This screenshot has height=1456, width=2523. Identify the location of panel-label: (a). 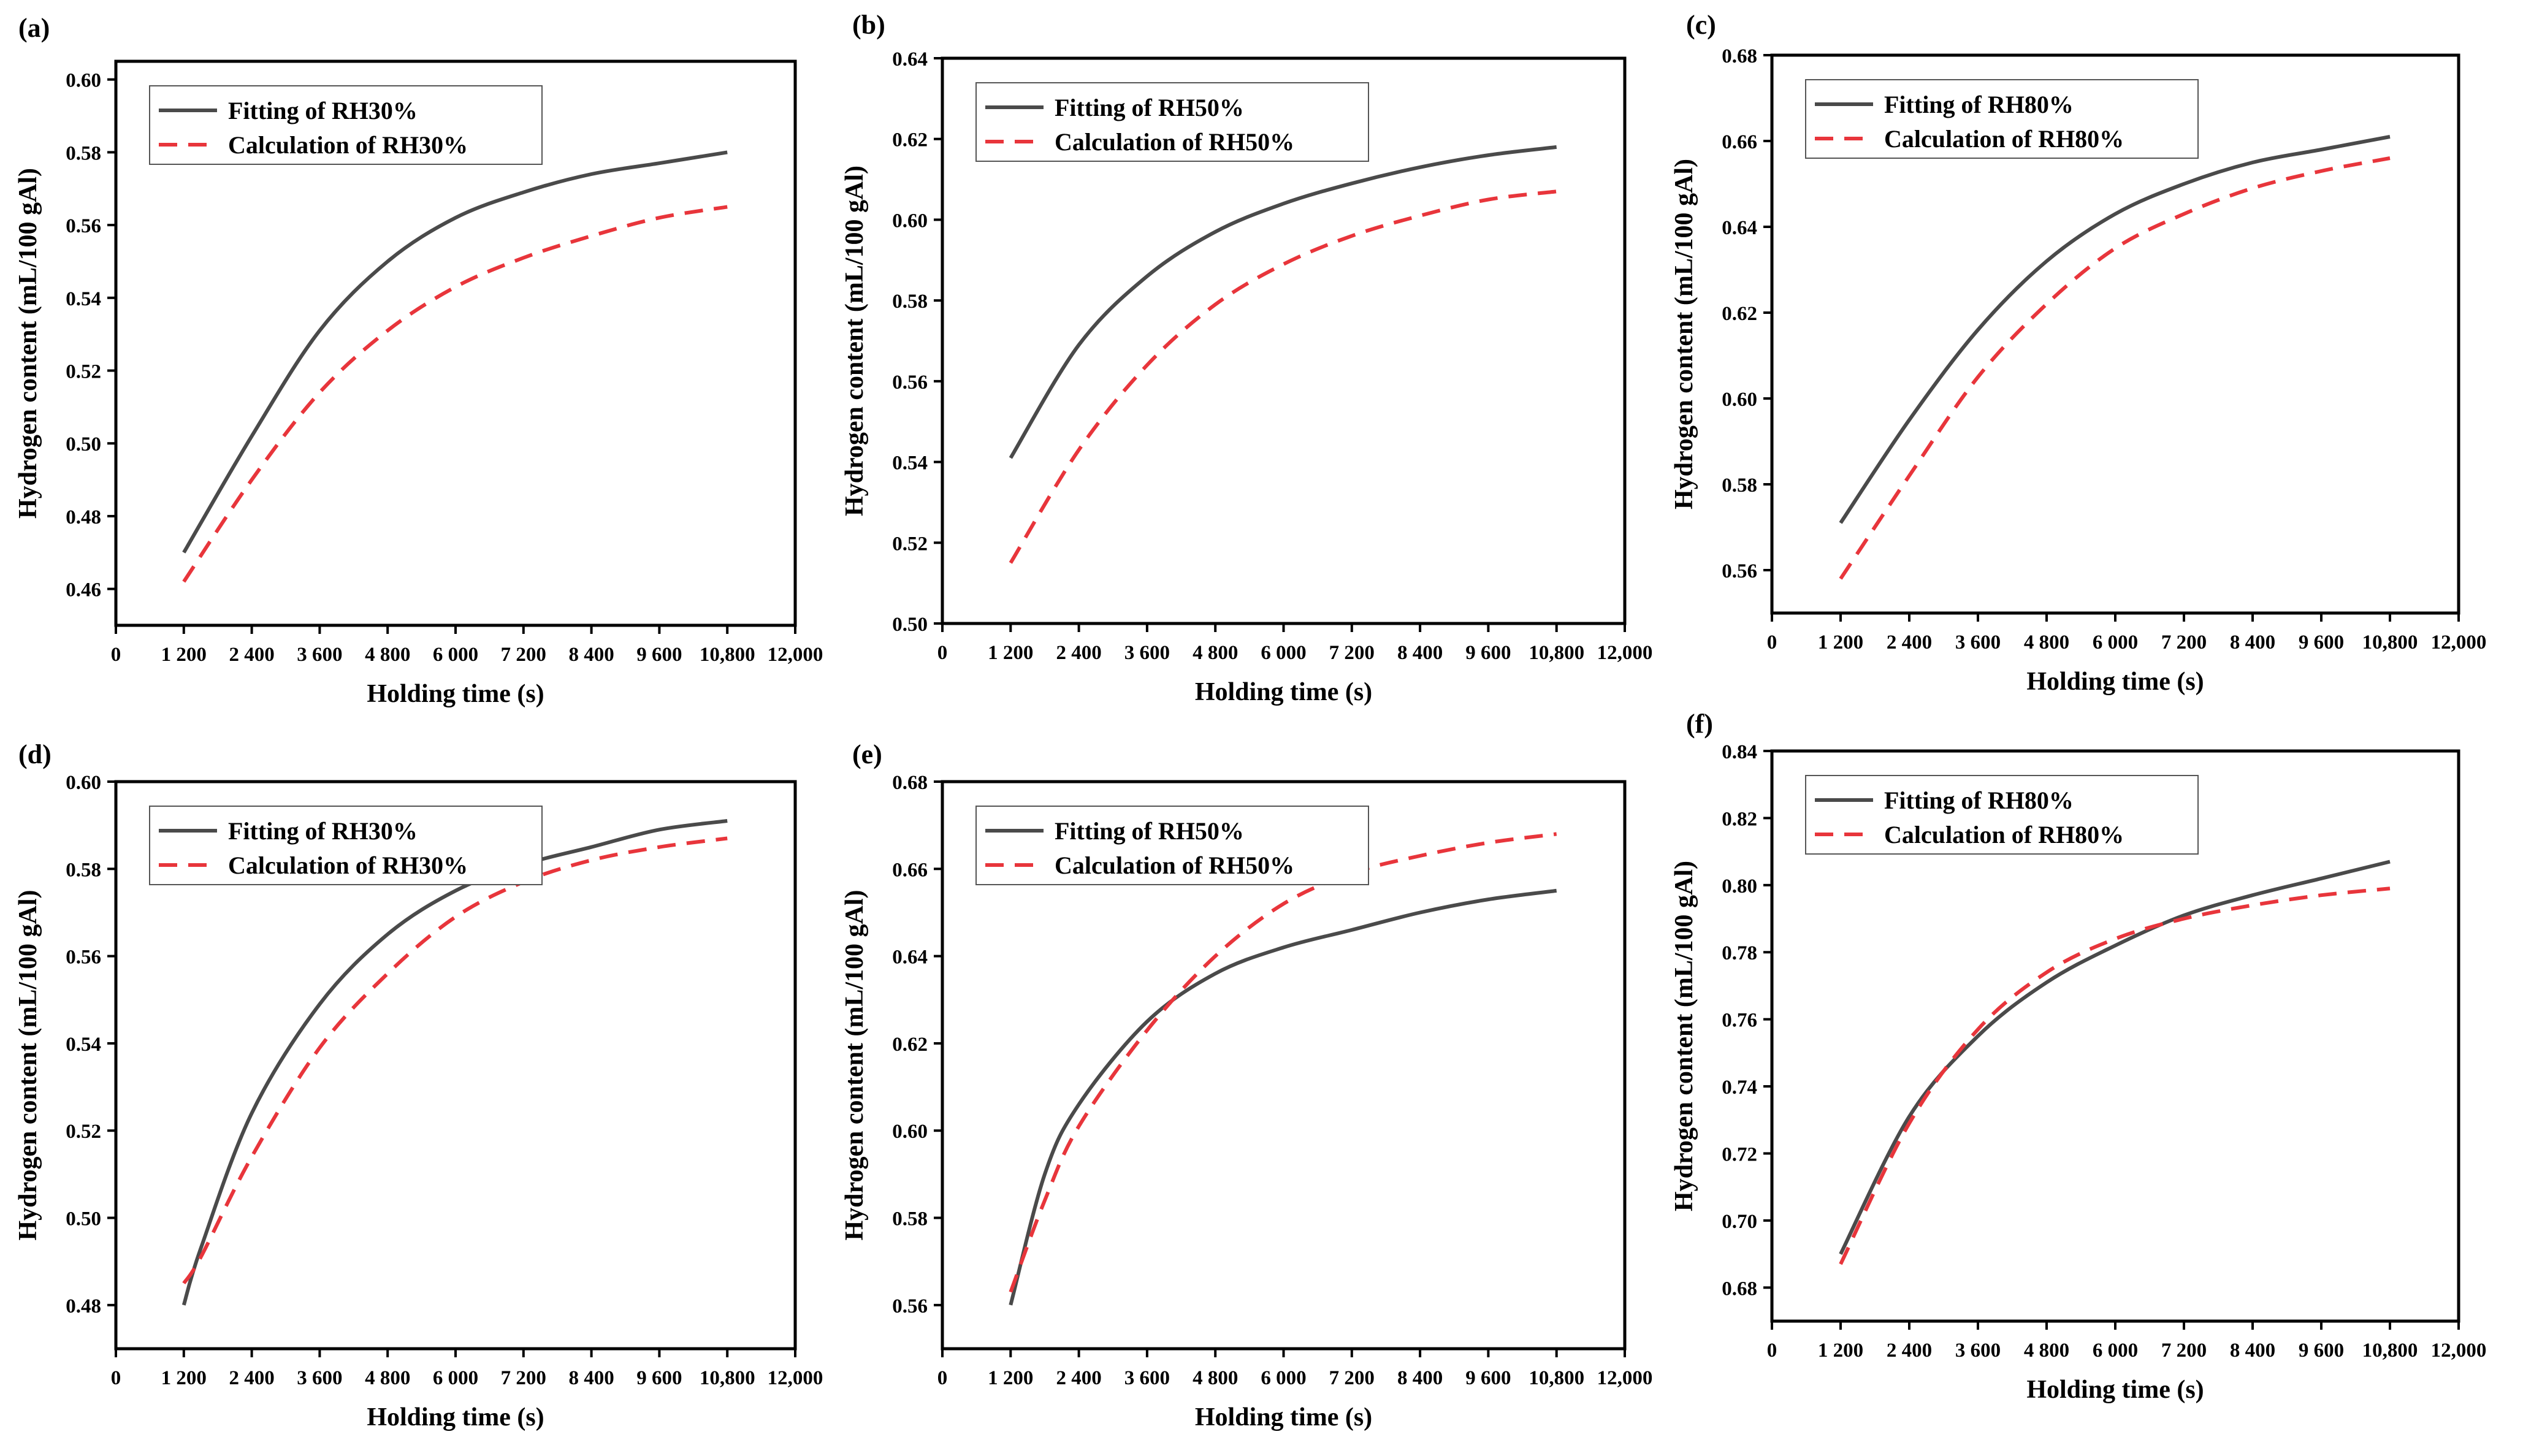
(34, 28).